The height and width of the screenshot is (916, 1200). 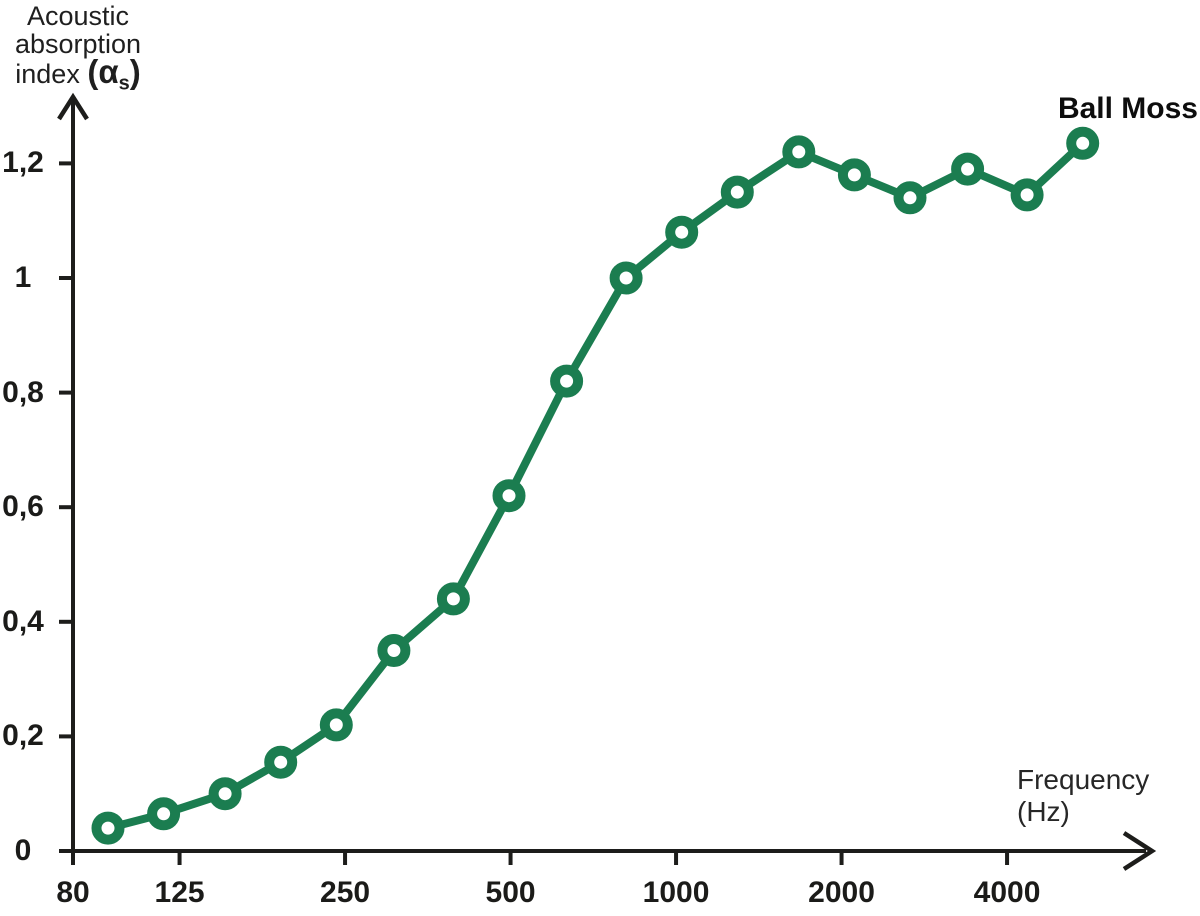 What do you see at coordinates (23, 163) in the screenshot?
I see `y-tick-label: 1,2` at bounding box center [23, 163].